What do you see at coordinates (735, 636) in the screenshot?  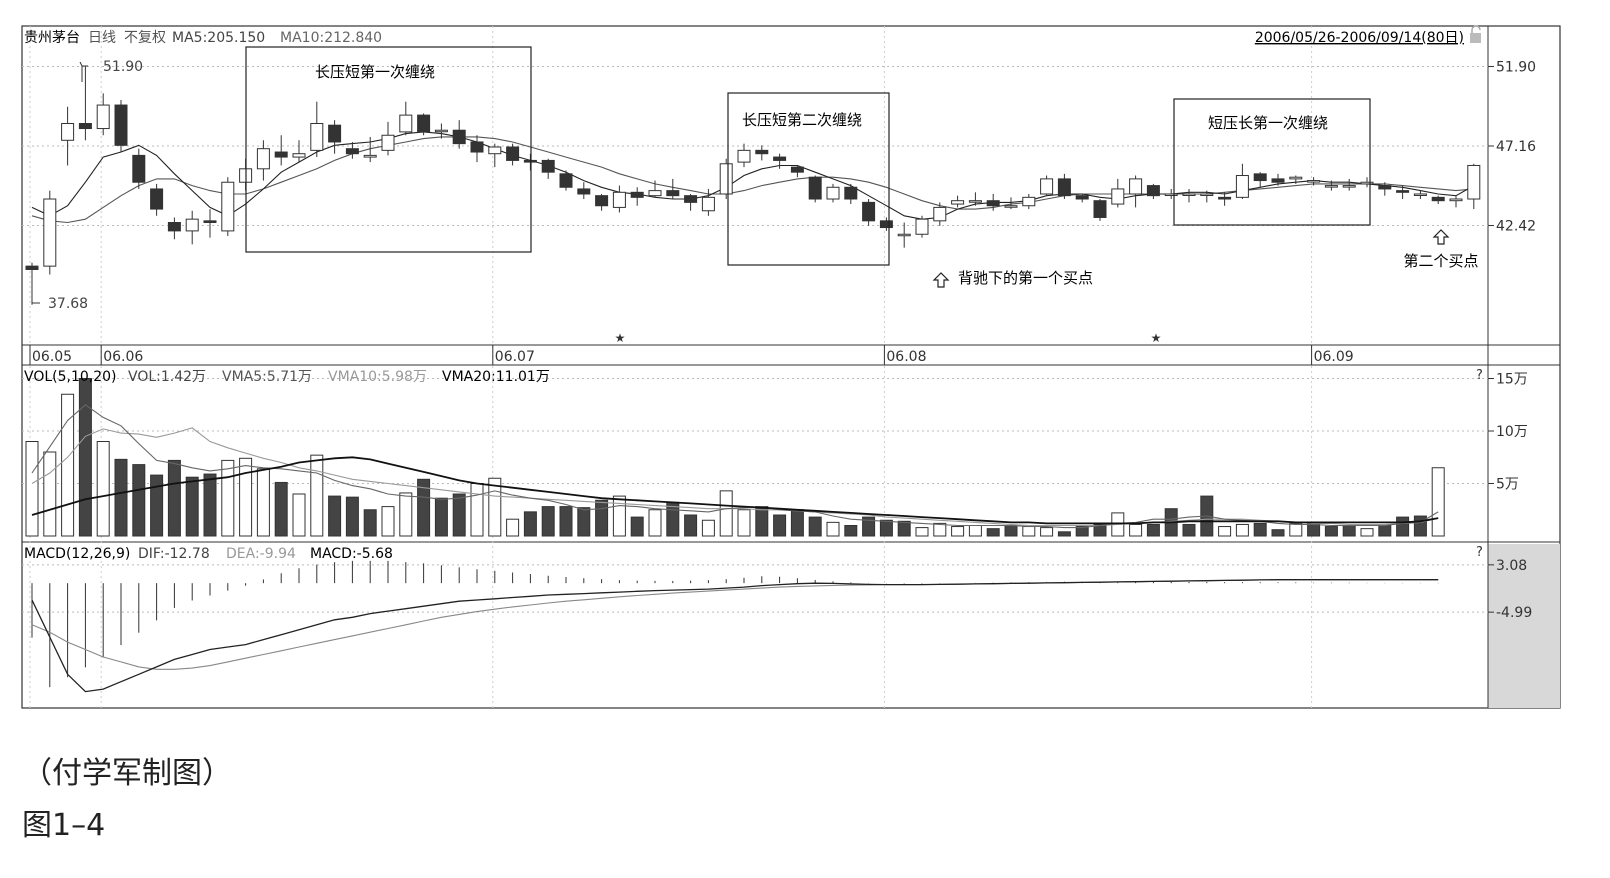 I see `dif-line` at bounding box center [735, 636].